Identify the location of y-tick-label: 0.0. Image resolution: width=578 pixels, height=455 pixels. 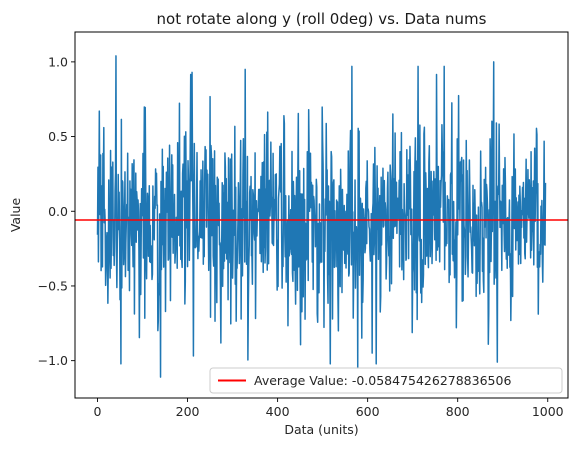
(58, 211).